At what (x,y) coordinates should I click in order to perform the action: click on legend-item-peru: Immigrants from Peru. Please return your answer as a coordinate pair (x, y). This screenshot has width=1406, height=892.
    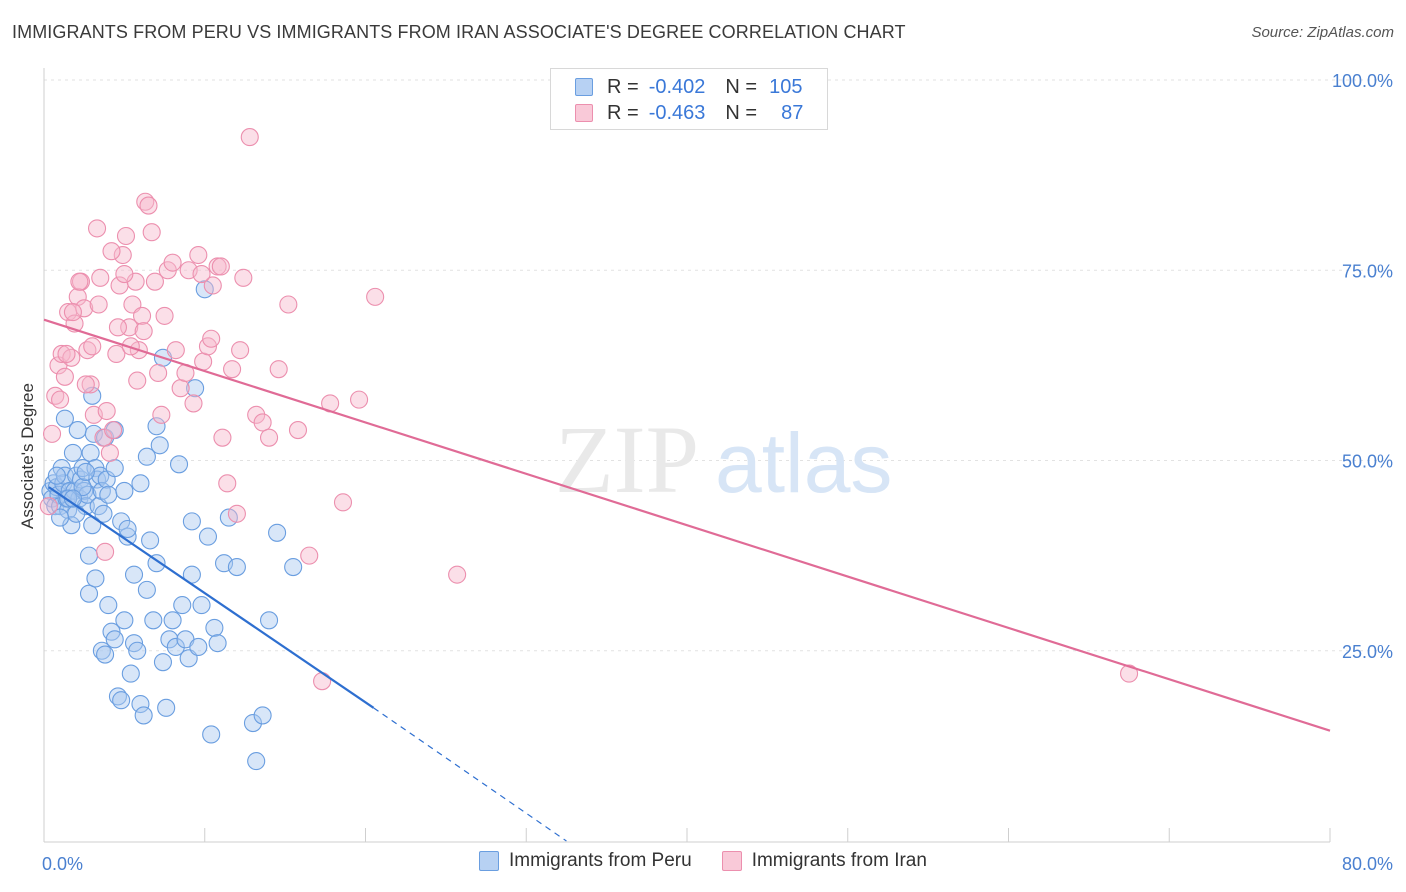
    Looking at the image, I should click on (585, 861).